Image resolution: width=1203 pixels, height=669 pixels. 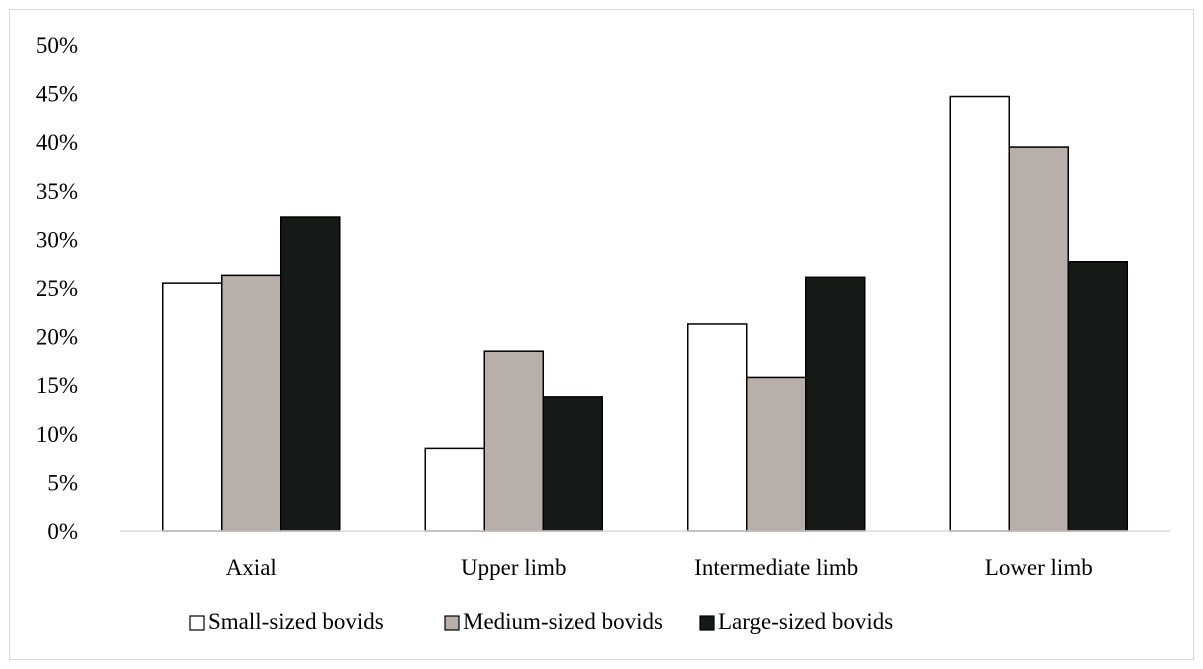 What do you see at coordinates (805, 621) in the screenshot?
I see `legend-label: Large-sized bovids` at bounding box center [805, 621].